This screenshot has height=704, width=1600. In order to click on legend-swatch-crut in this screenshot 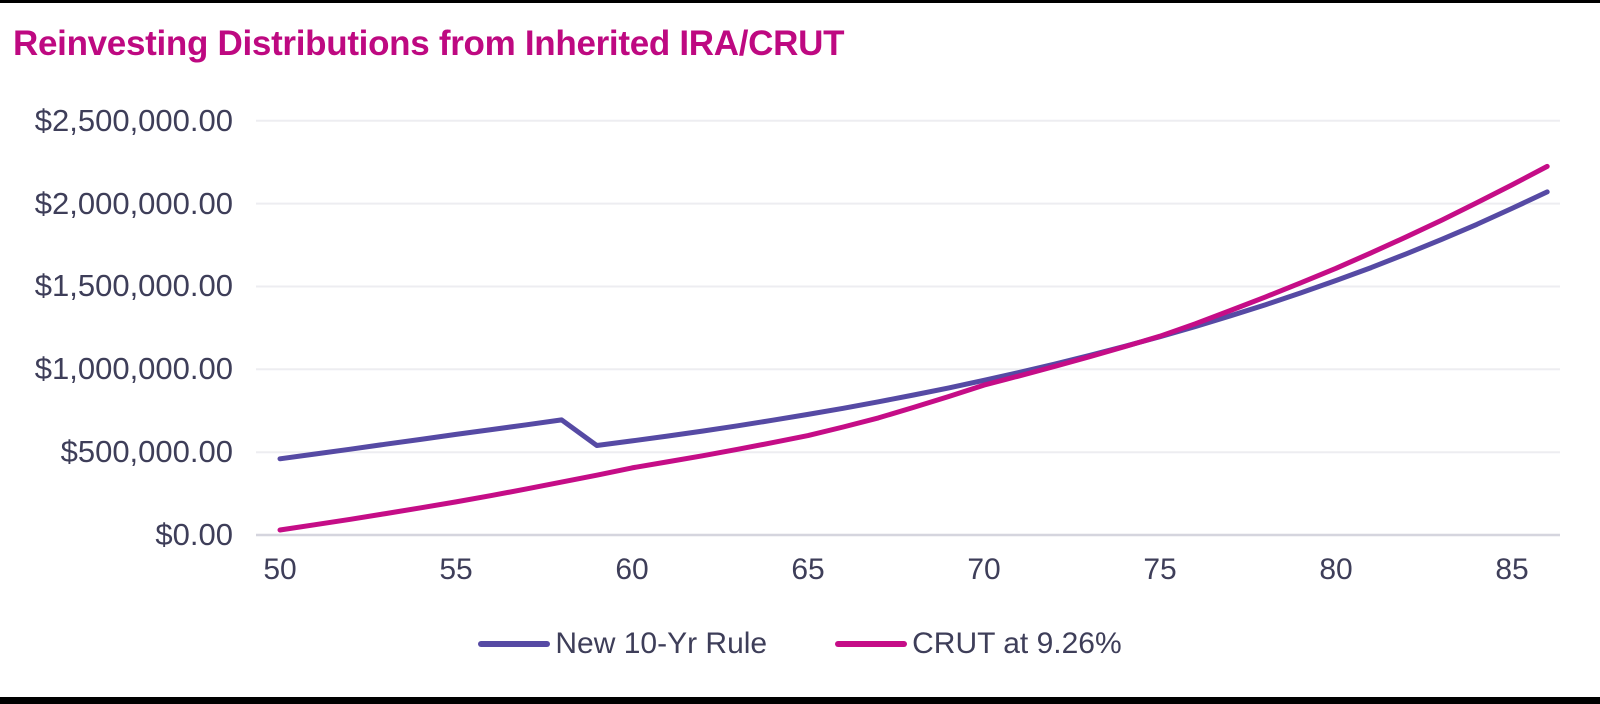, I will do `click(871, 644)`.